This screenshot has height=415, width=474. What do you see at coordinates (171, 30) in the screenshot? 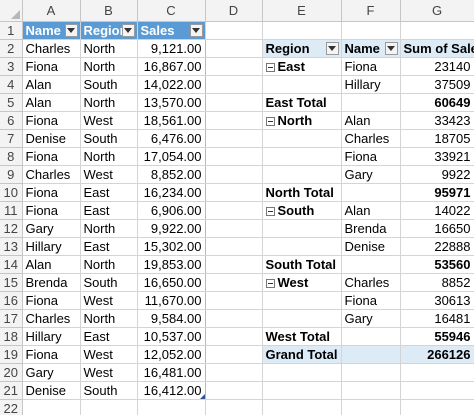
I see `table-sales-header: Sales` at bounding box center [171, 30].